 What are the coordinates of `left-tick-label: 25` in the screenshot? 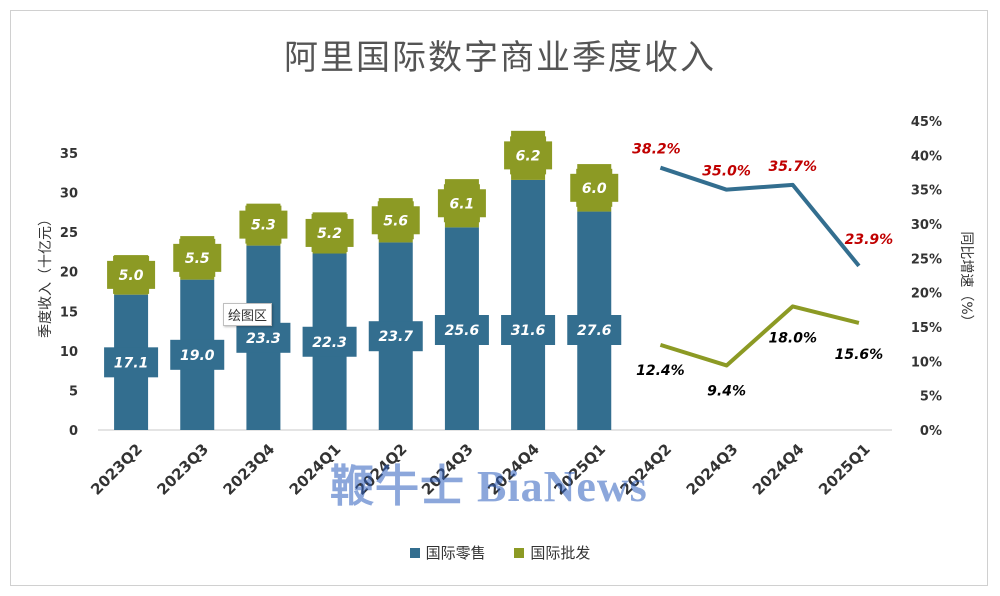 It's located at (69, 233).